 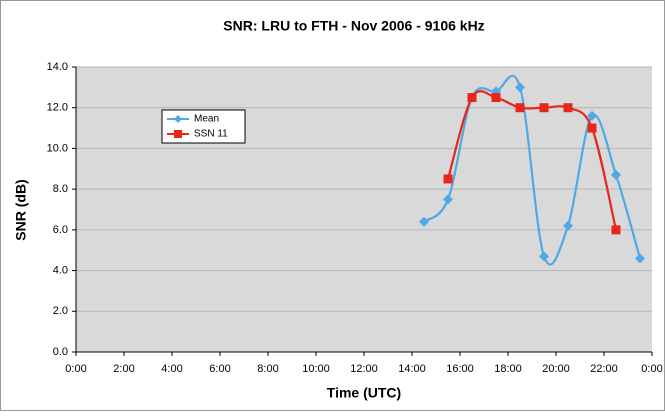 What do you see at coordinates (364, 393) in the screenshot?
I see `x-axis-title: Time (UTC)` at bounding box center [364, 393].